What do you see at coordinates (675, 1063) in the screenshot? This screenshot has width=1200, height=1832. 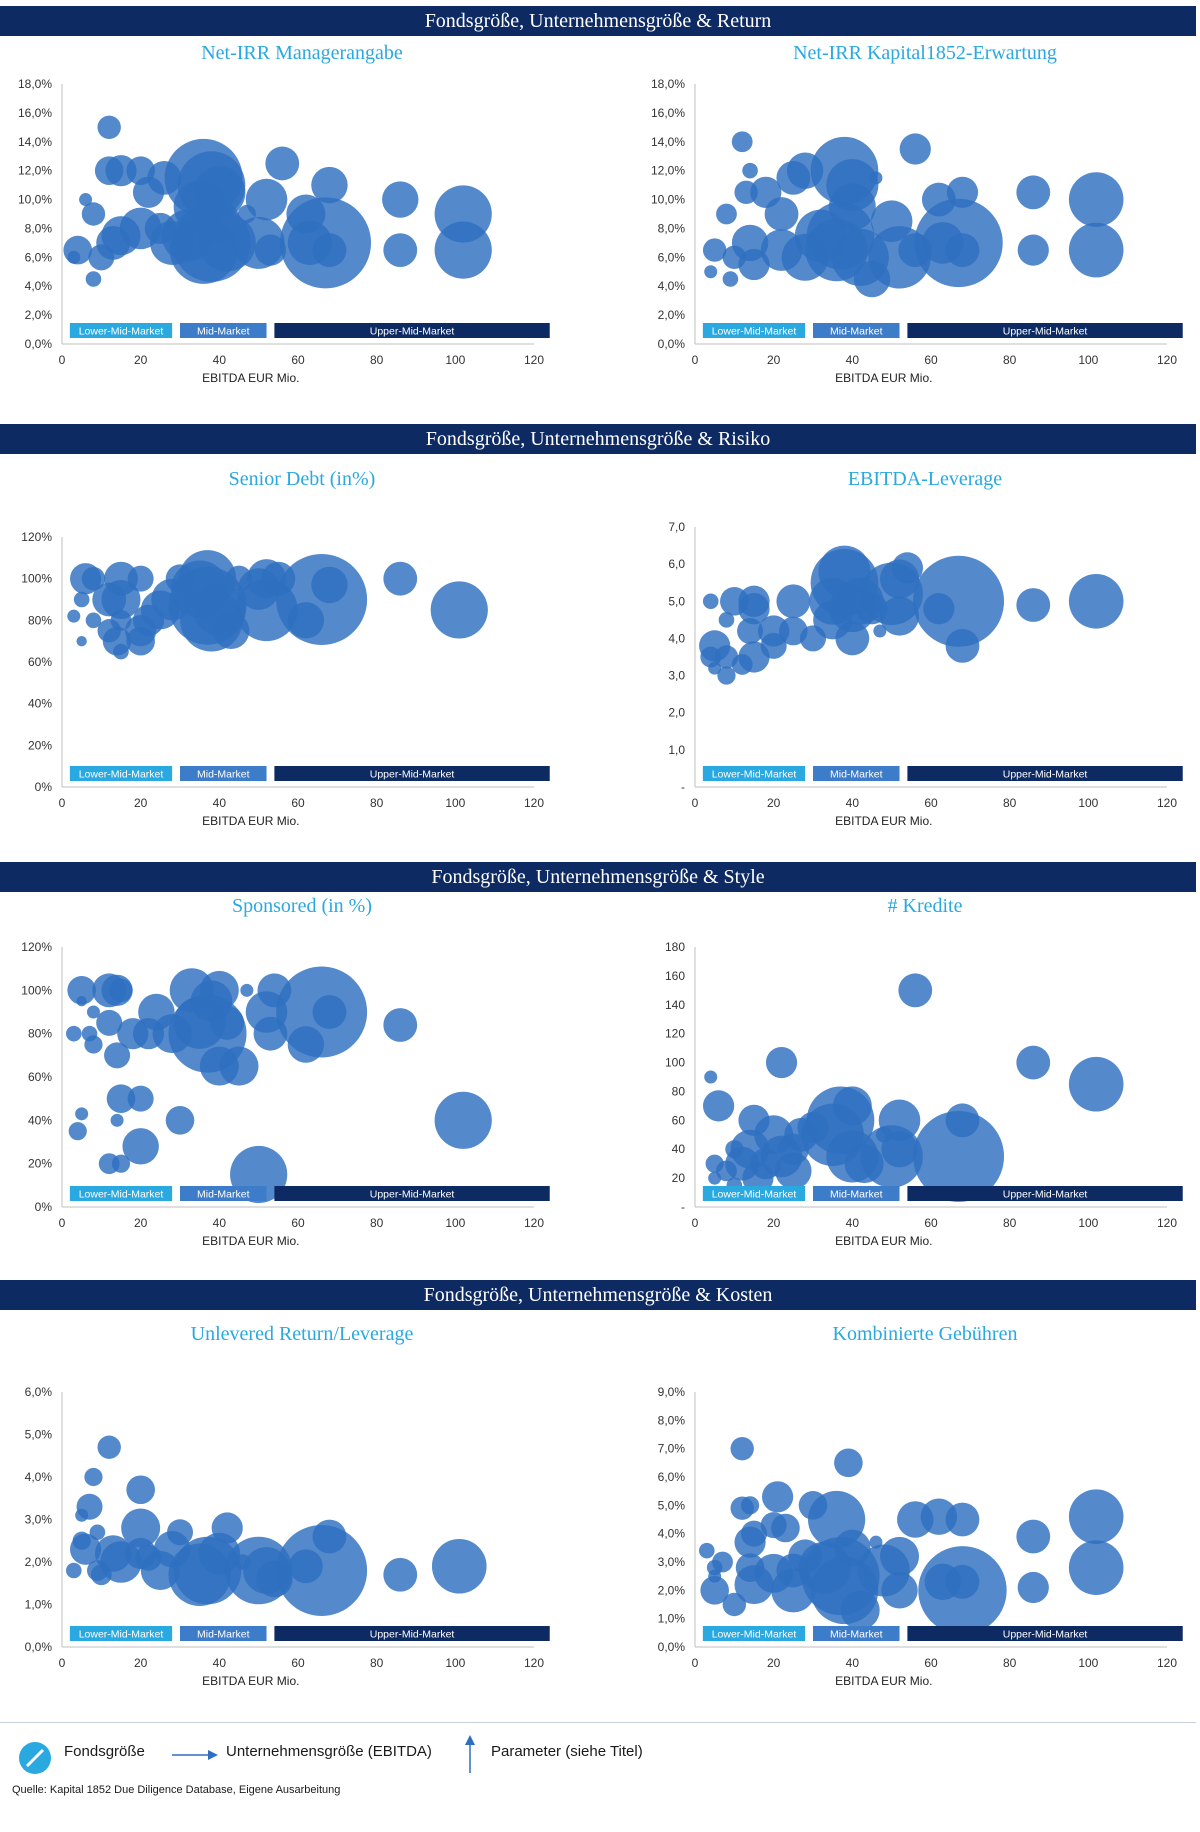 I see `y-tick-label: 100` at bounding box center [675, 1063].